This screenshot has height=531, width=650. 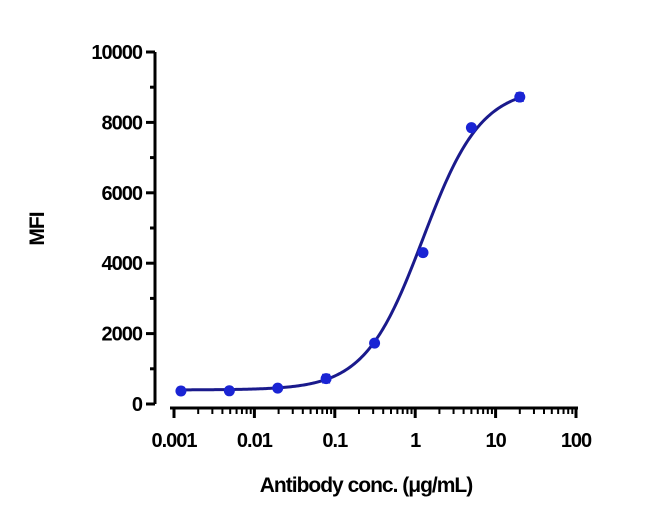 What do you see at coordinates (576, 441) in the screenshot?
I see `x-tick-label: 100` at bounding box center [576, 441].